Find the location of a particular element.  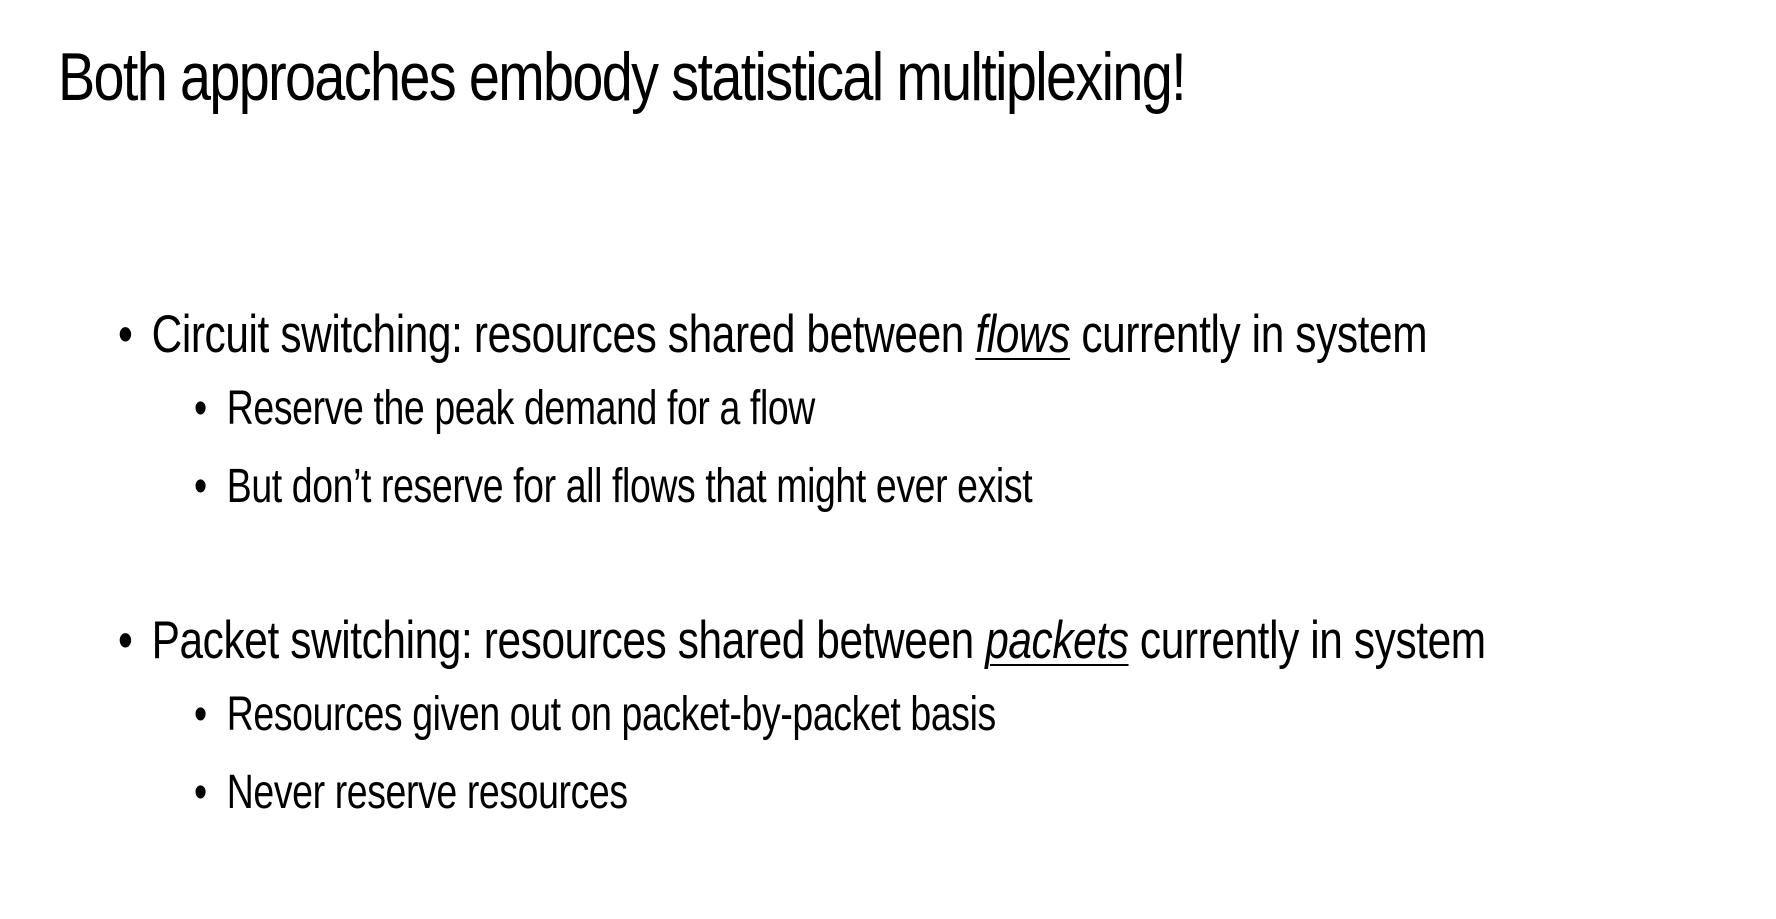

sub-bullet-reserve-peak: • Reserve the peak demand for a flow is located at coordinates (788, 409).